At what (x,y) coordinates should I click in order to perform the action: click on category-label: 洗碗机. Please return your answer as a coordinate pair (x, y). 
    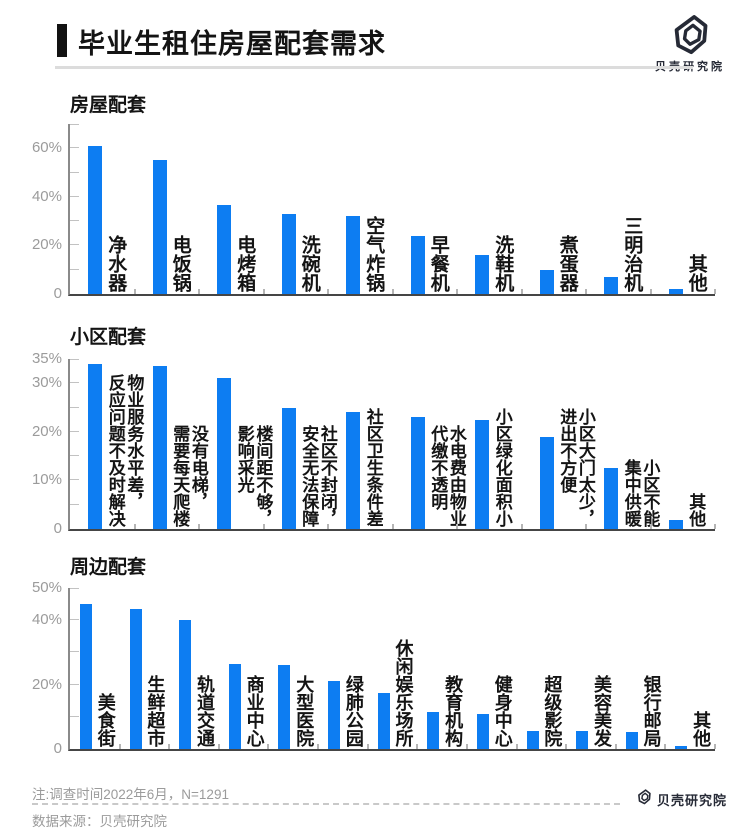
    Looking at the image, I should click on (309, 263).